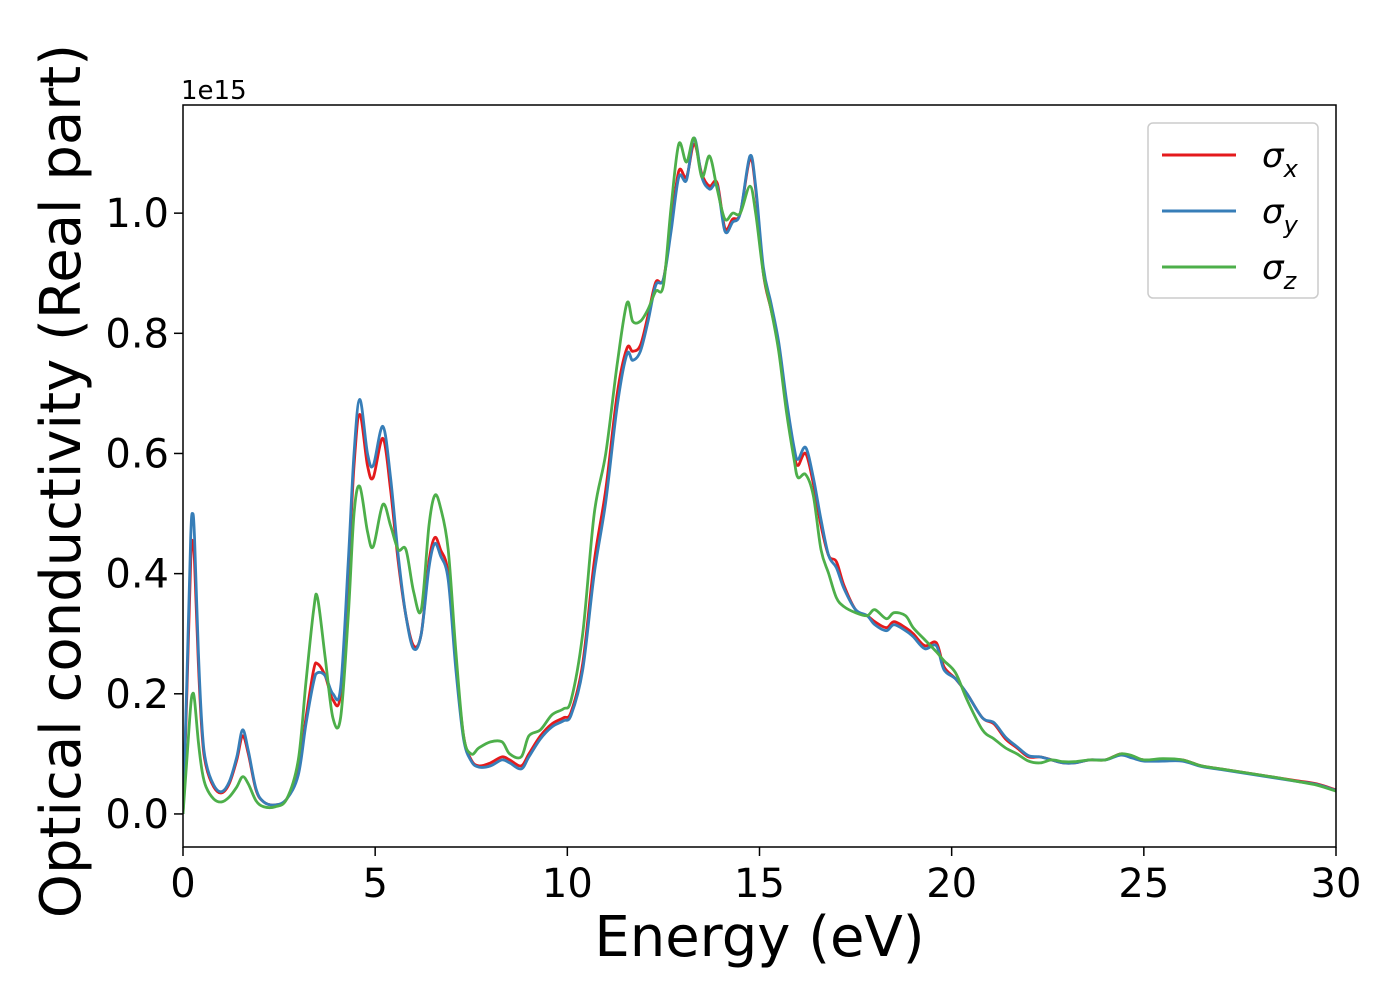 Image resolution: width=1400 pixels, height=1000 pixels. What do you see at coordinates (374, 884) in the screenshot?
I see `x-tick-label: 5` at bounding box center [374, 884].